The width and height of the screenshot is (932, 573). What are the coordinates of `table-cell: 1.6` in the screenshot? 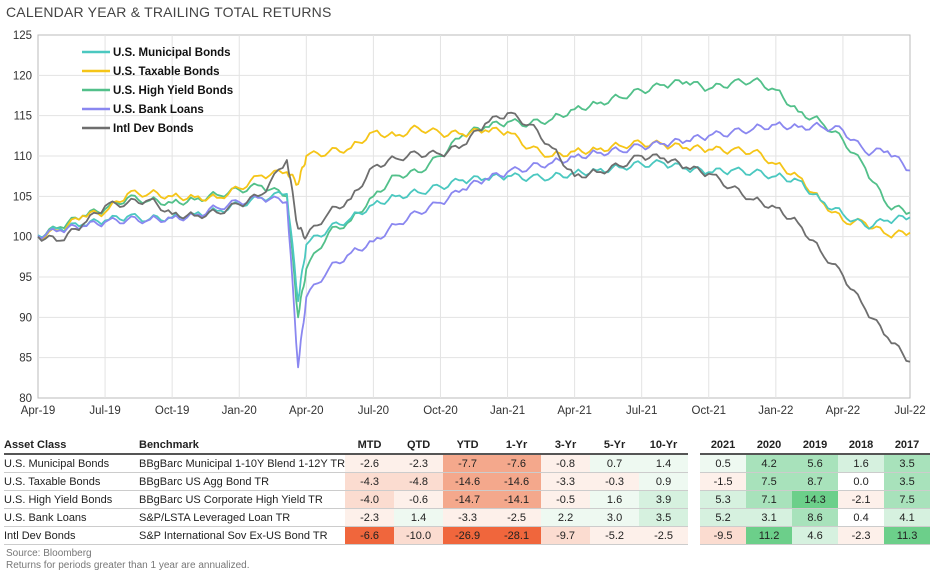 It's located at (861, 463).